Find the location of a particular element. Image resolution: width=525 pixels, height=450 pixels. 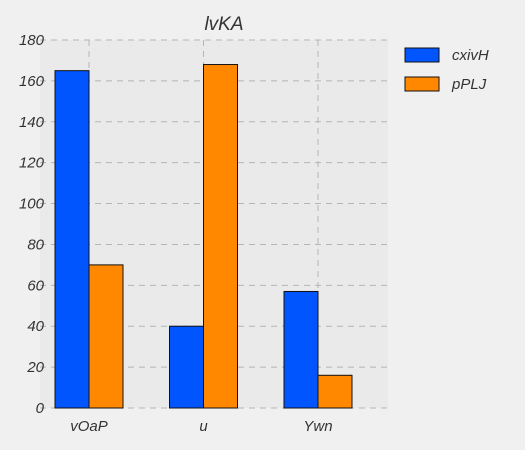

bar-cxivH-vOaP is located at coordinates (72, 239).